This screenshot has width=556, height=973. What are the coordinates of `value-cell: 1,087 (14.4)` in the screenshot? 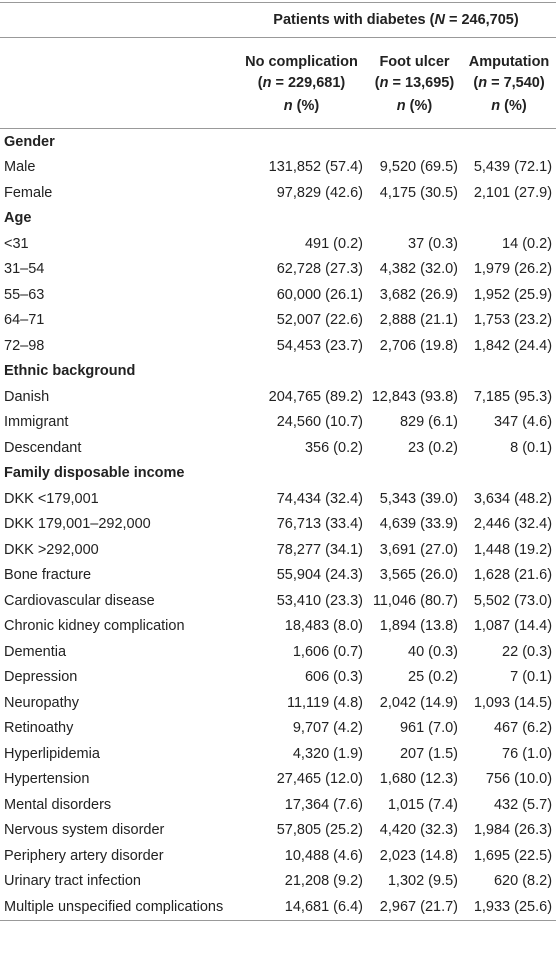 It's located at (513, 626).